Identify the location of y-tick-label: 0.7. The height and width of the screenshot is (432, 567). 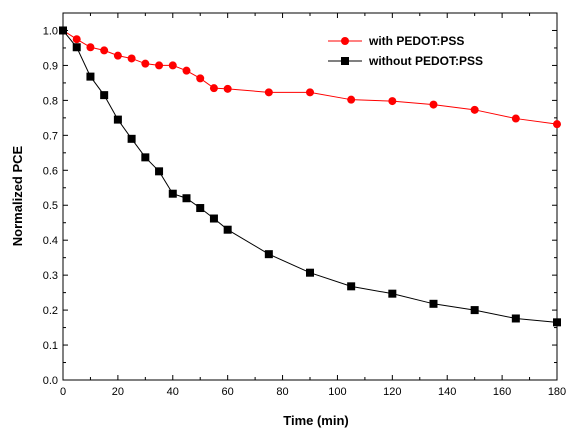
(50, 136).